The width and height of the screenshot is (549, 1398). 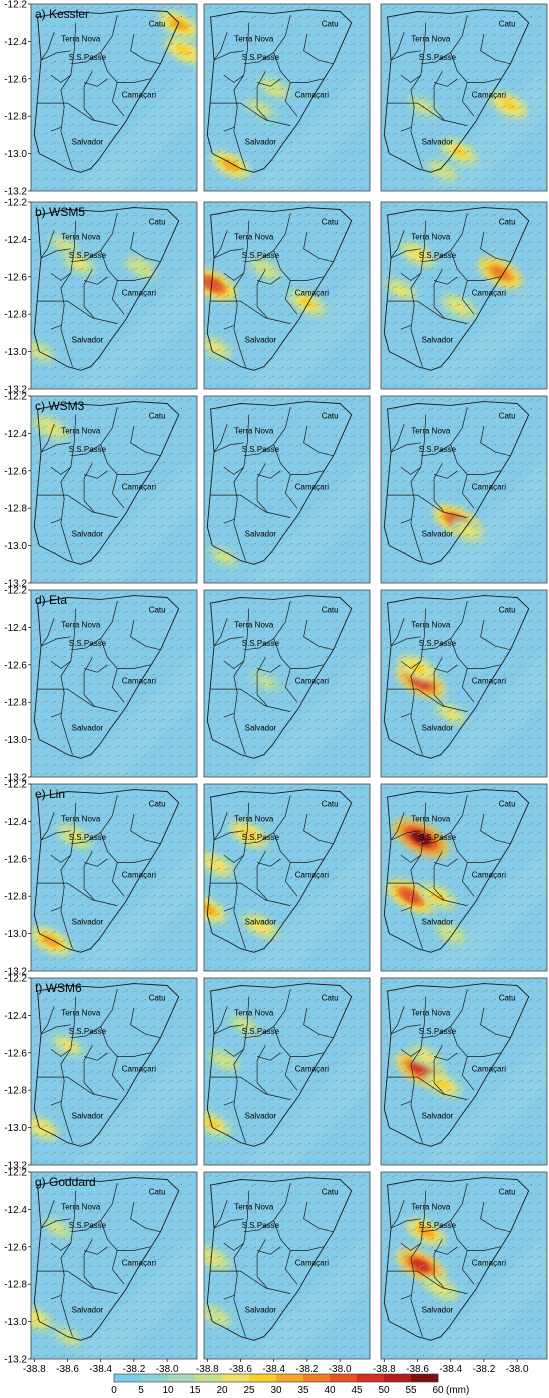 I want to click on panel-label: c) WSM3, so click(x=60, y=406).